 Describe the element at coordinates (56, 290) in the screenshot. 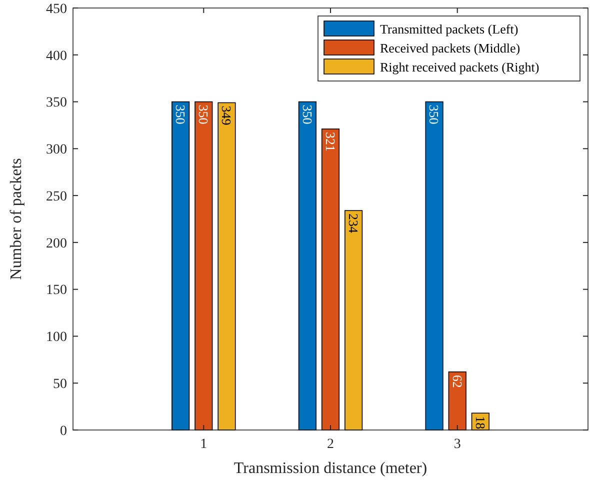

I see `y-tick-label: 150` at that location.